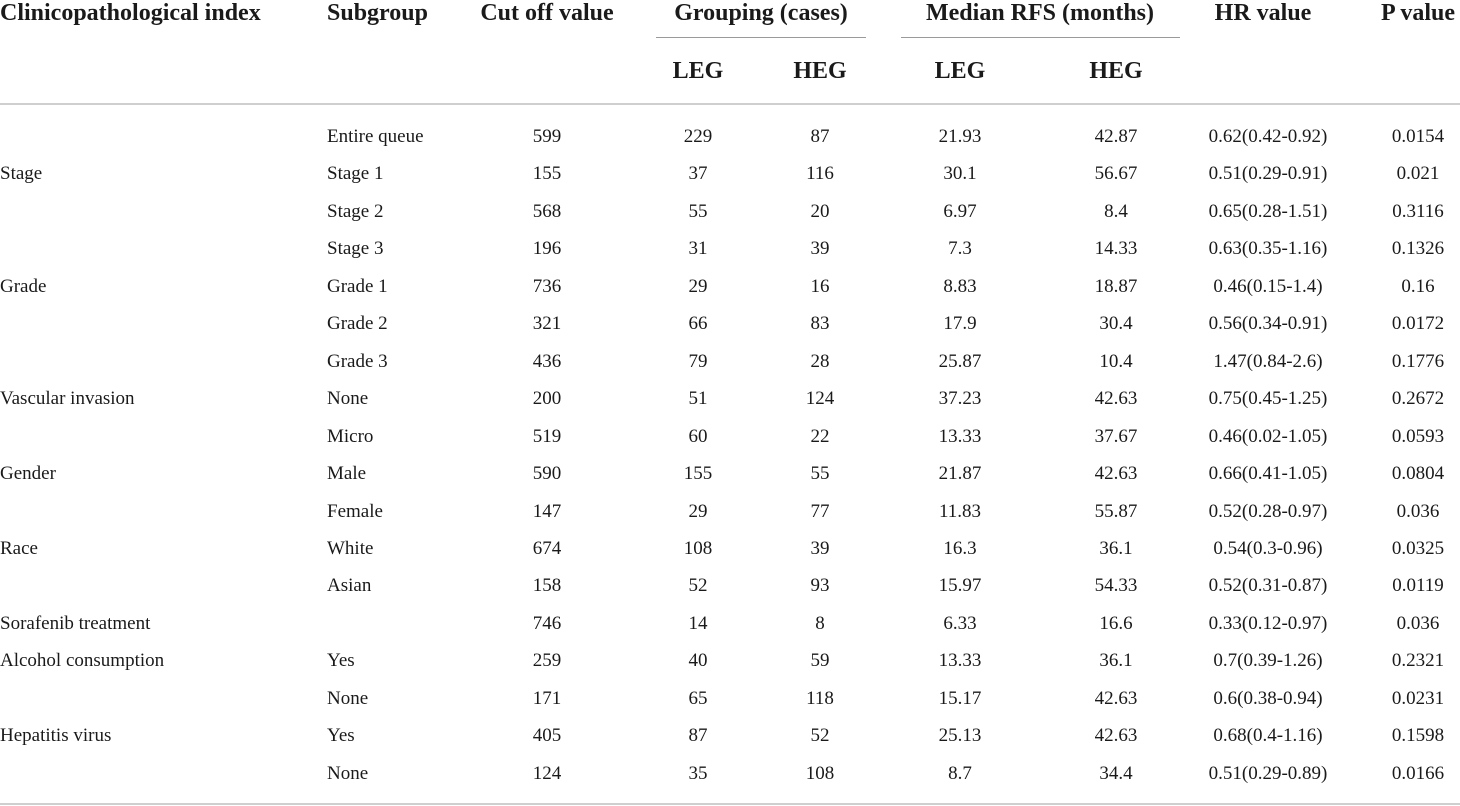 The width and height of the screenshot is (1460, 806). Describe the element at coordinates (1116, 361) in the screenshot. I see `cell-median-heg: 10.4` at that location.